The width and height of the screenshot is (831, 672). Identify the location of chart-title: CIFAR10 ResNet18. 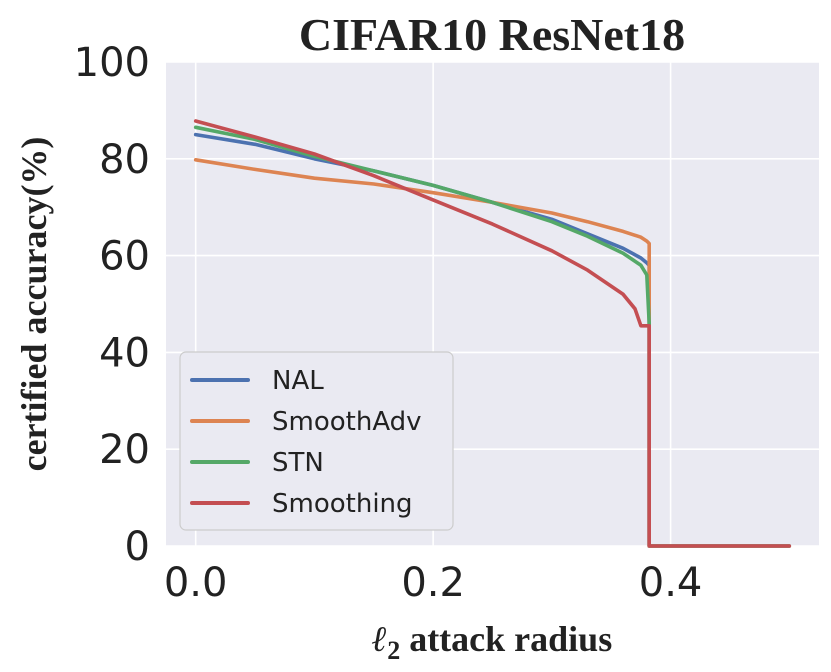
(492, 34).